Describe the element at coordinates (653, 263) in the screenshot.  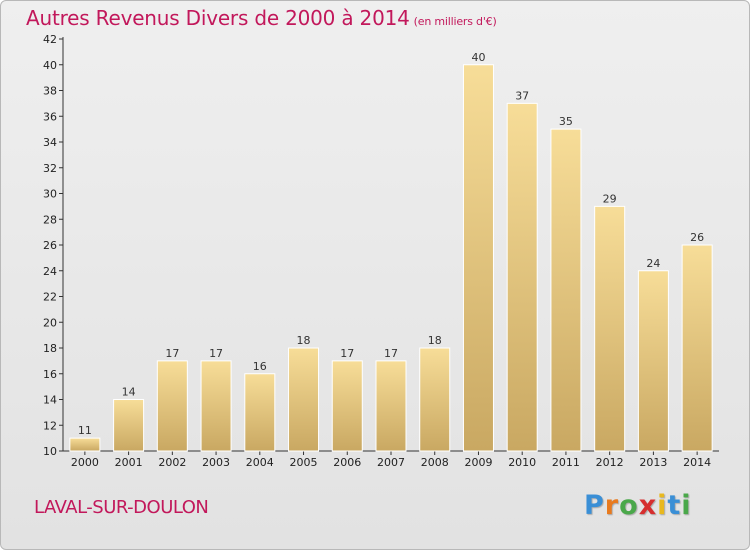
I see `bar-value-label: 24` at that location.